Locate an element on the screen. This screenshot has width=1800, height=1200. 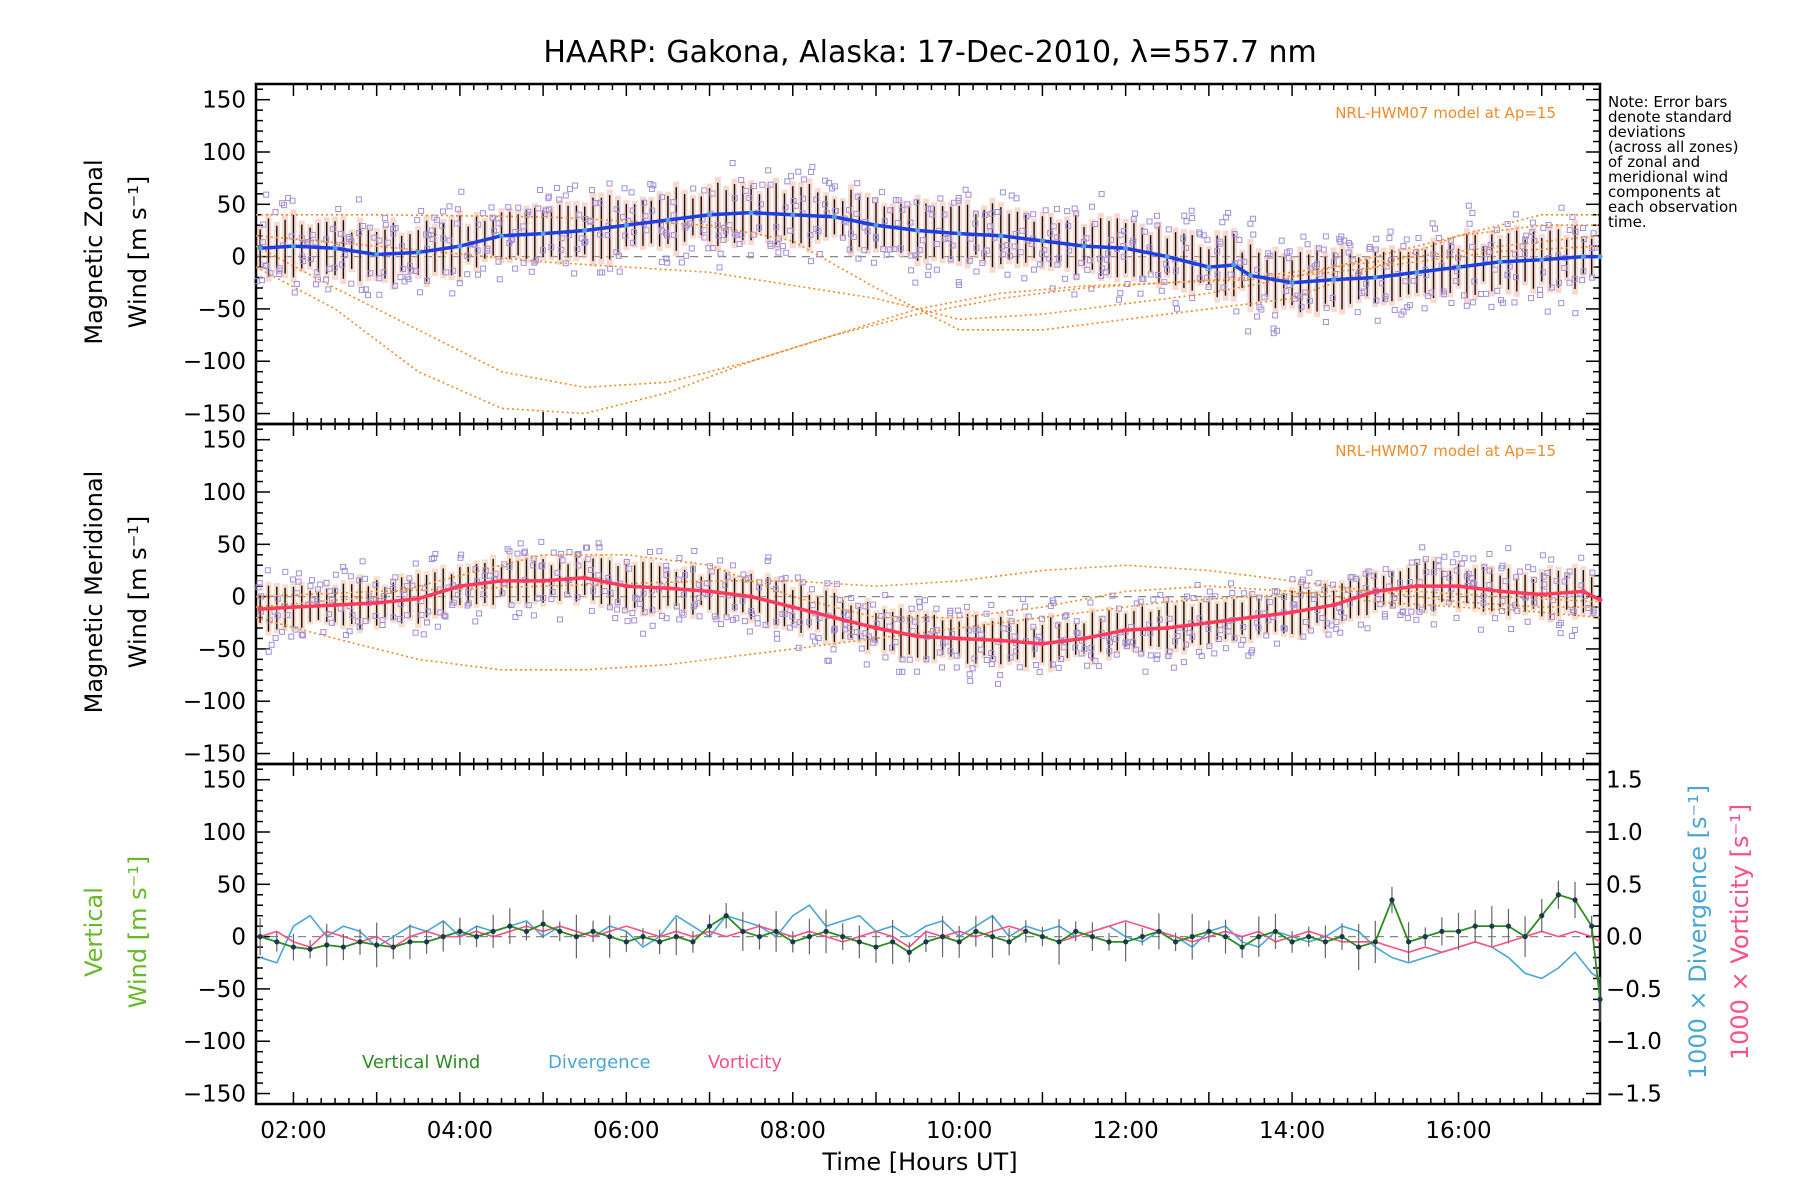
y-tick-label: −150 is located at coordinates (214, 755).